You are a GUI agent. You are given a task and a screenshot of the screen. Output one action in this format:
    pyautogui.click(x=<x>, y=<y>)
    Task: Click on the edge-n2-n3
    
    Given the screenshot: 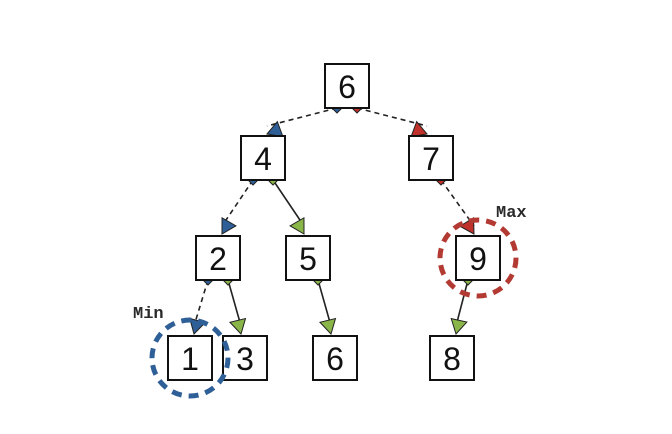 What is the action you would take?
    pyautogui.click(x=234, y=304)
    